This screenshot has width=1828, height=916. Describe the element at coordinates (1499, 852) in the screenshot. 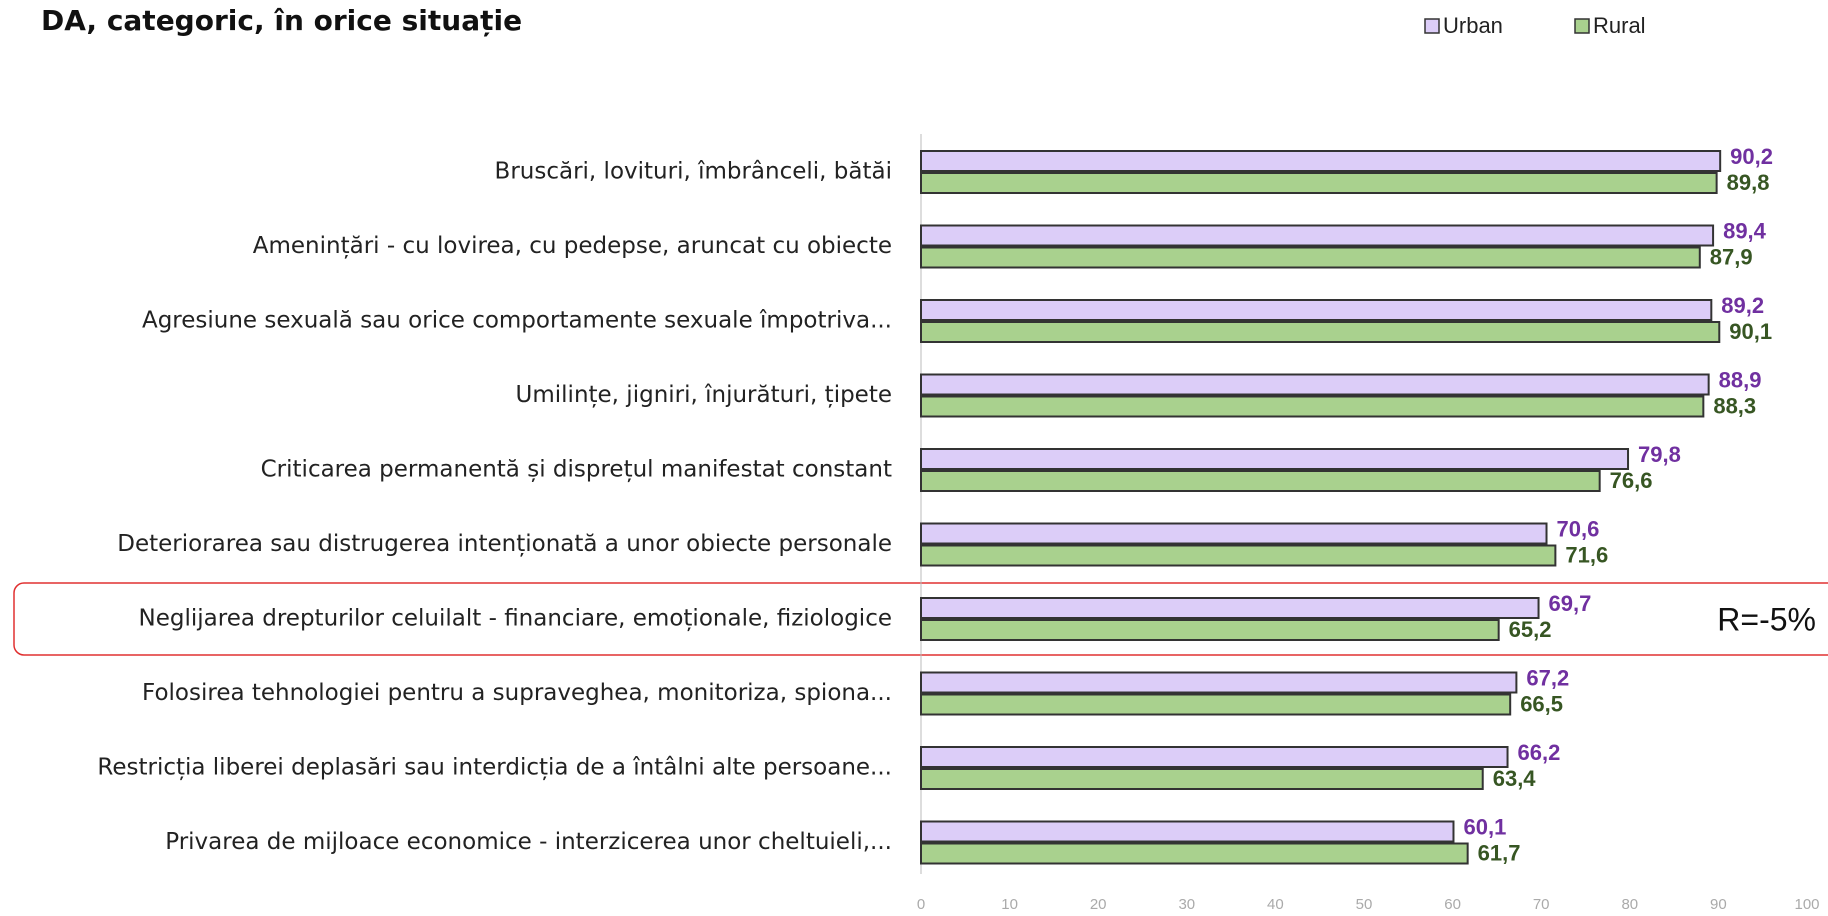

I see `value-label: 61,7` at that location.